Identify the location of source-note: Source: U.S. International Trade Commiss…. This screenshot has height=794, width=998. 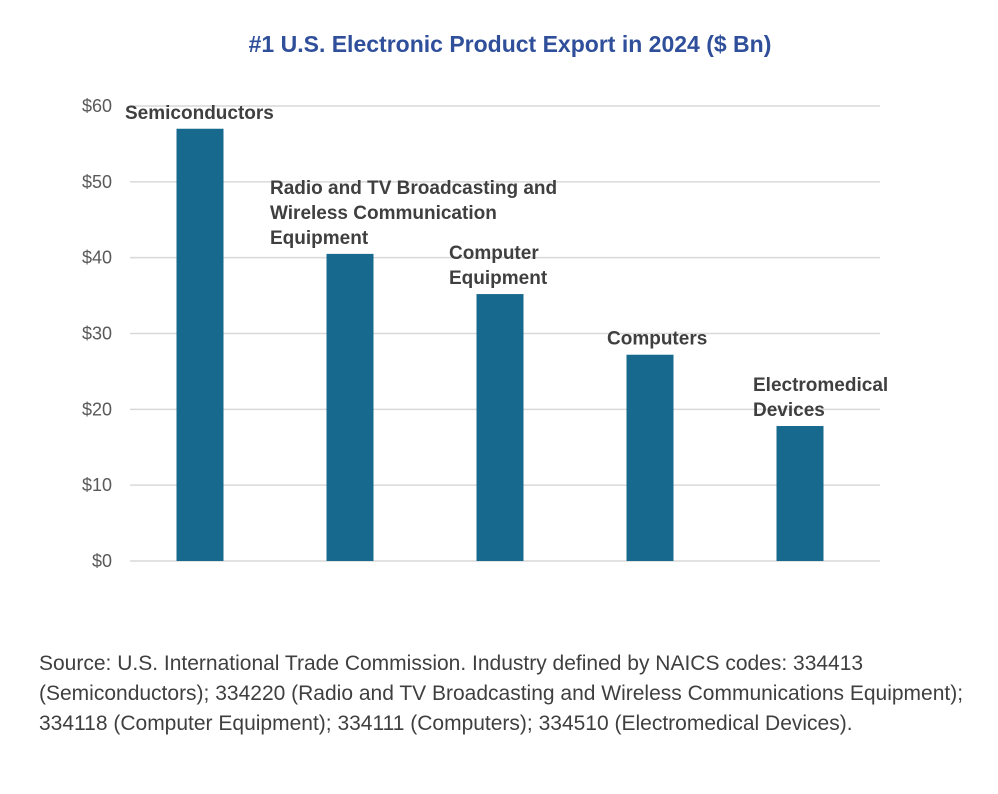
(501, 693).